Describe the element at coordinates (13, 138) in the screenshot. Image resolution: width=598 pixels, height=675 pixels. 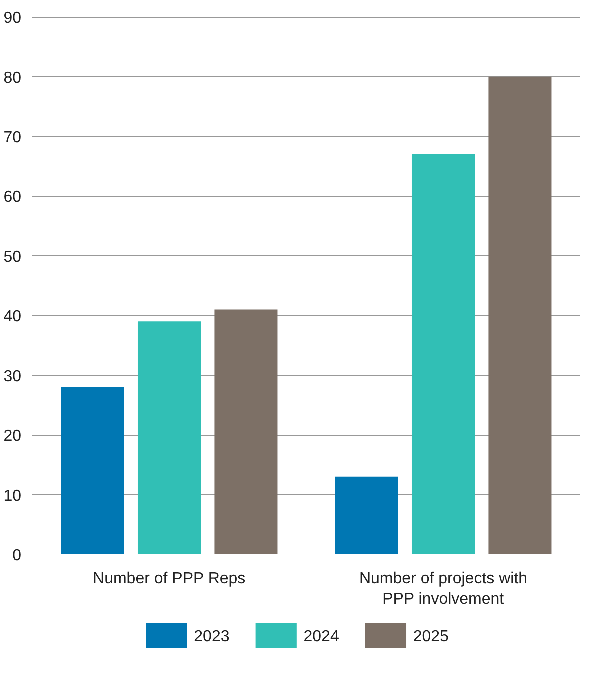
I see `y-tick-label: 70` at that location.